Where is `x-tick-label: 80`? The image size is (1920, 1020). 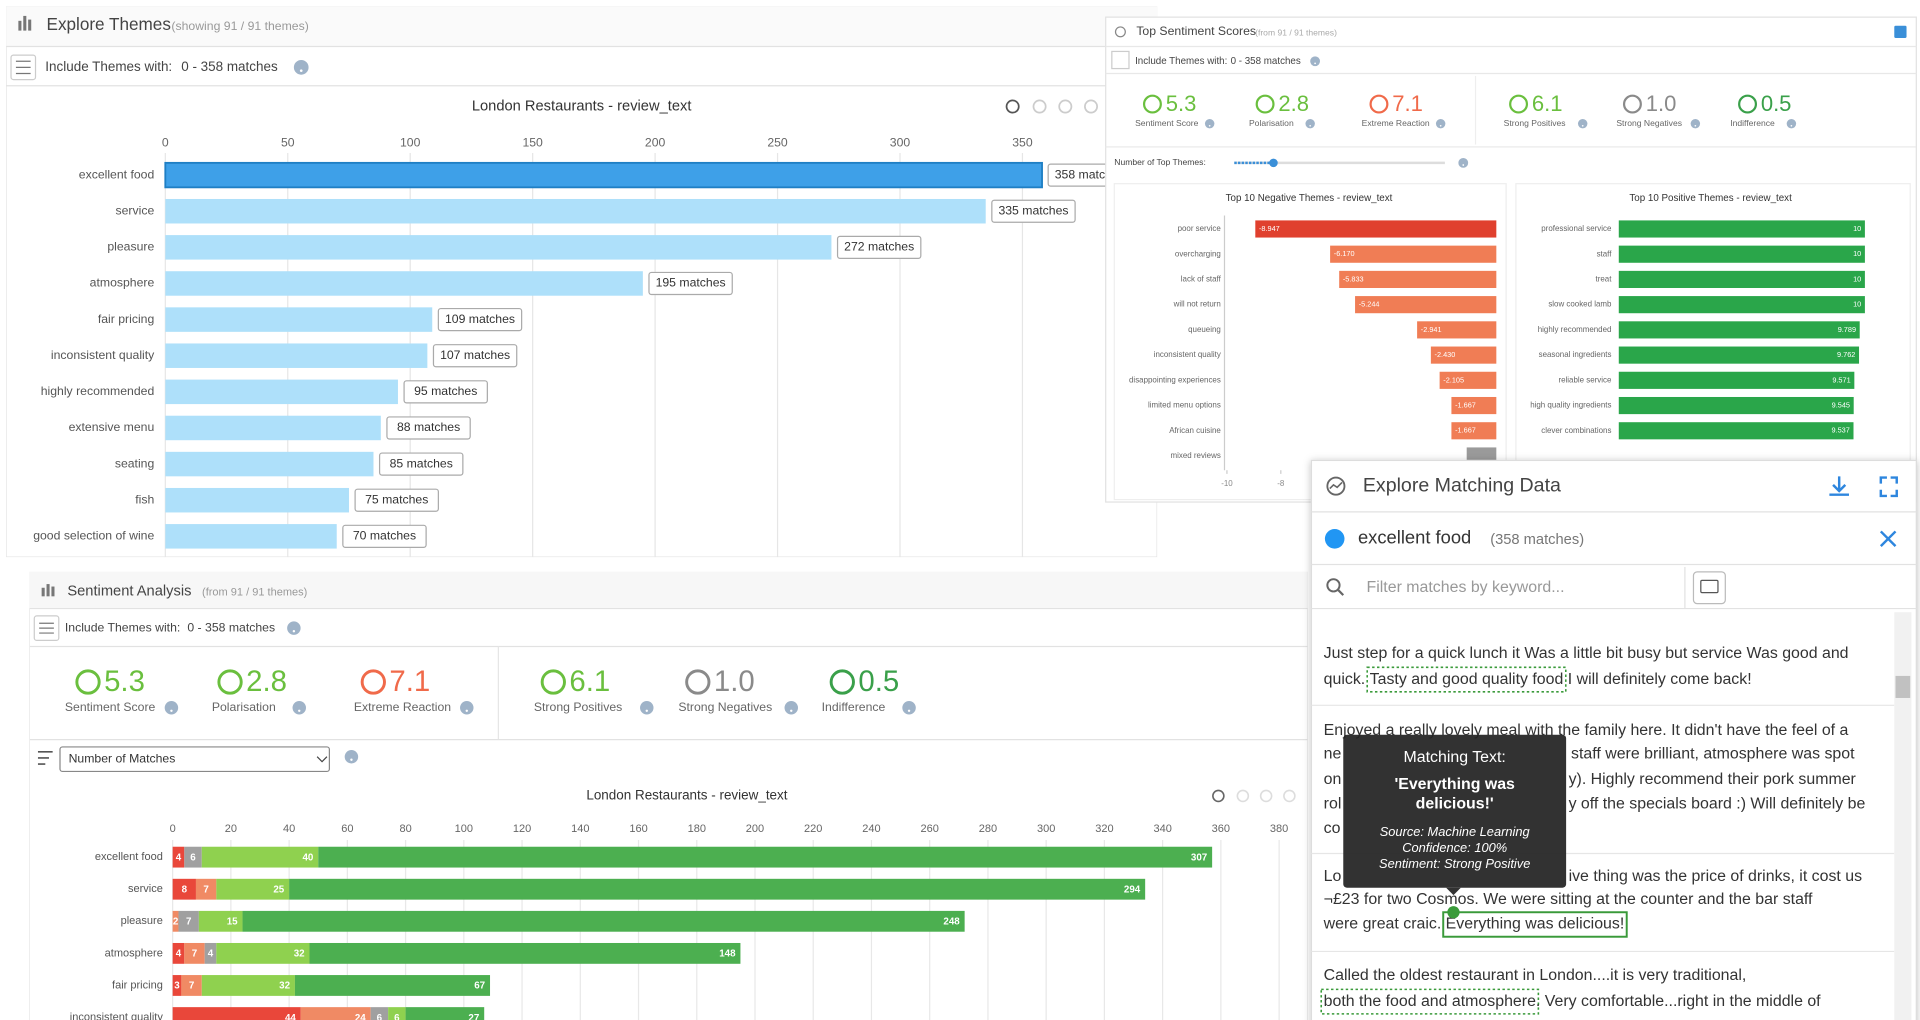 x-tick-label: 80 is located at coordinates (405, 829).